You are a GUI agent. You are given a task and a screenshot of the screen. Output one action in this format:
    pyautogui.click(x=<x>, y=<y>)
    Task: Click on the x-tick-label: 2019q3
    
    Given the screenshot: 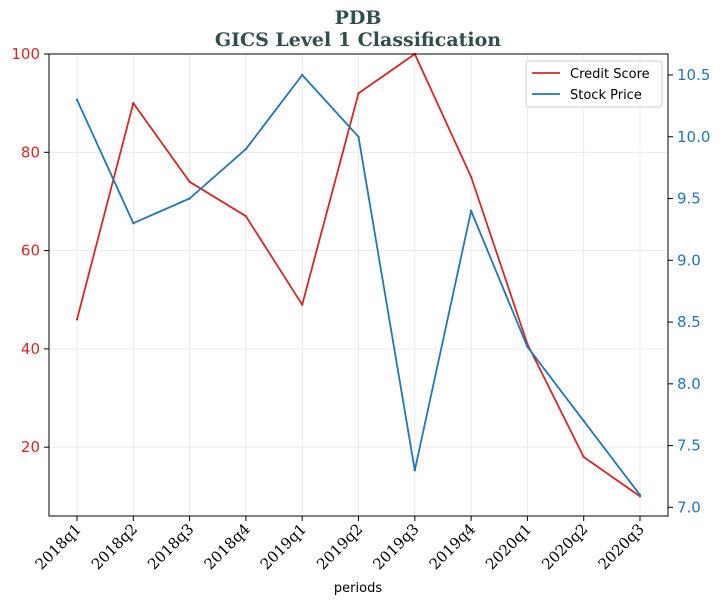 What is the action you would take?
    pyautogui.click(x=395, y=546)
    